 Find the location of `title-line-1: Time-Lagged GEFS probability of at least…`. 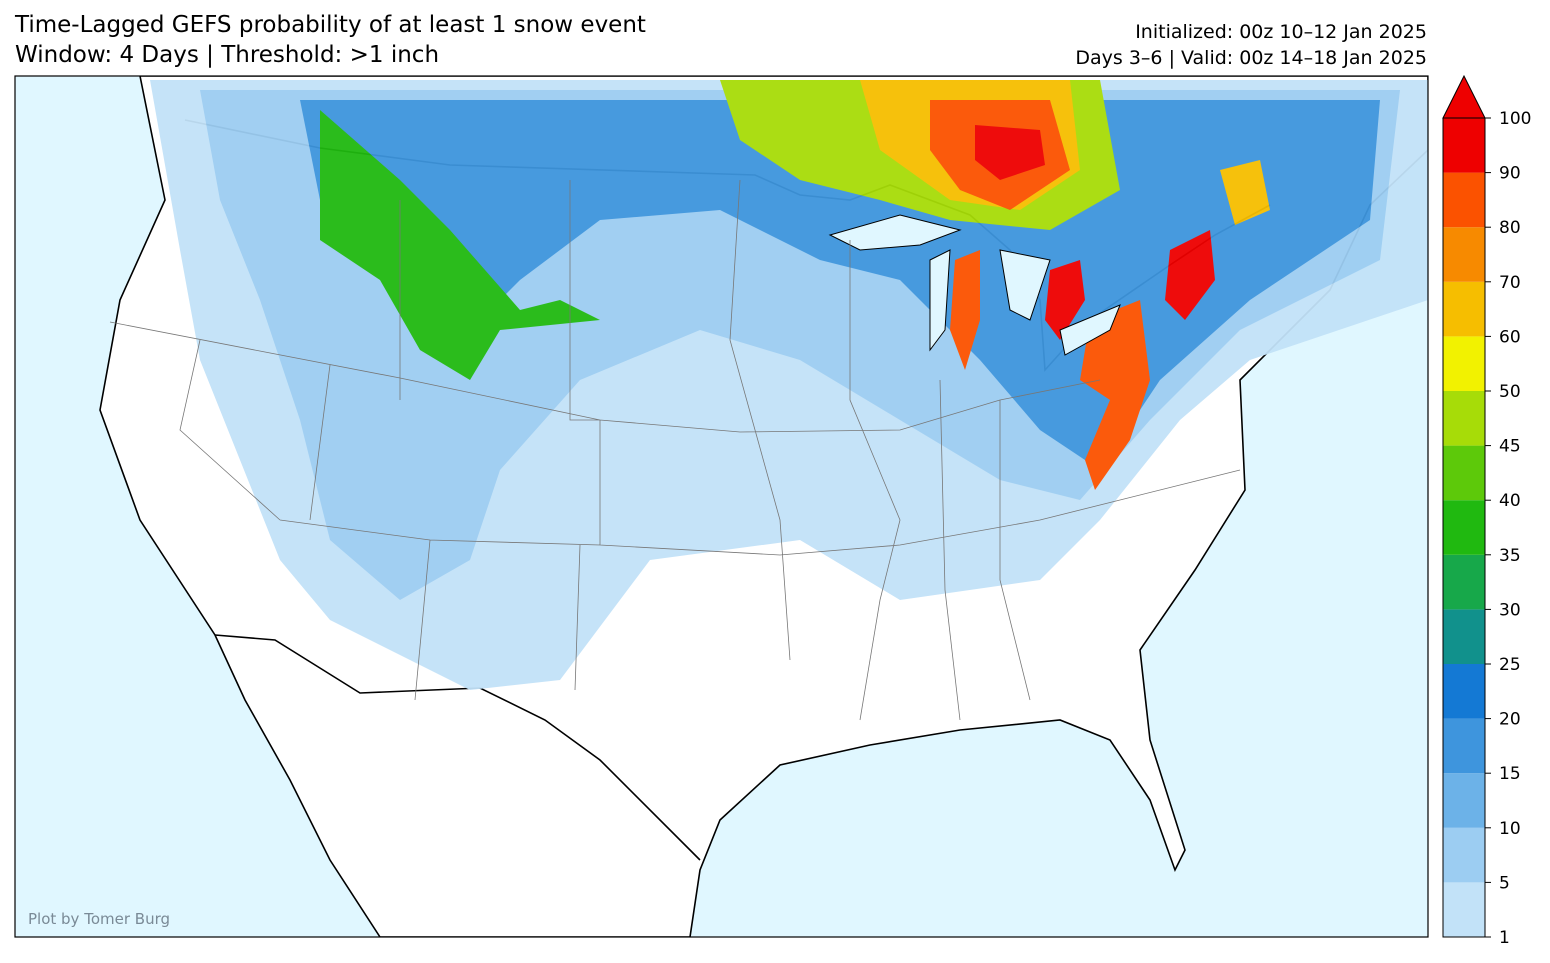

title-line-1: Time-Lagged GEFS probability of at least… is located at coordinates (330, 25).